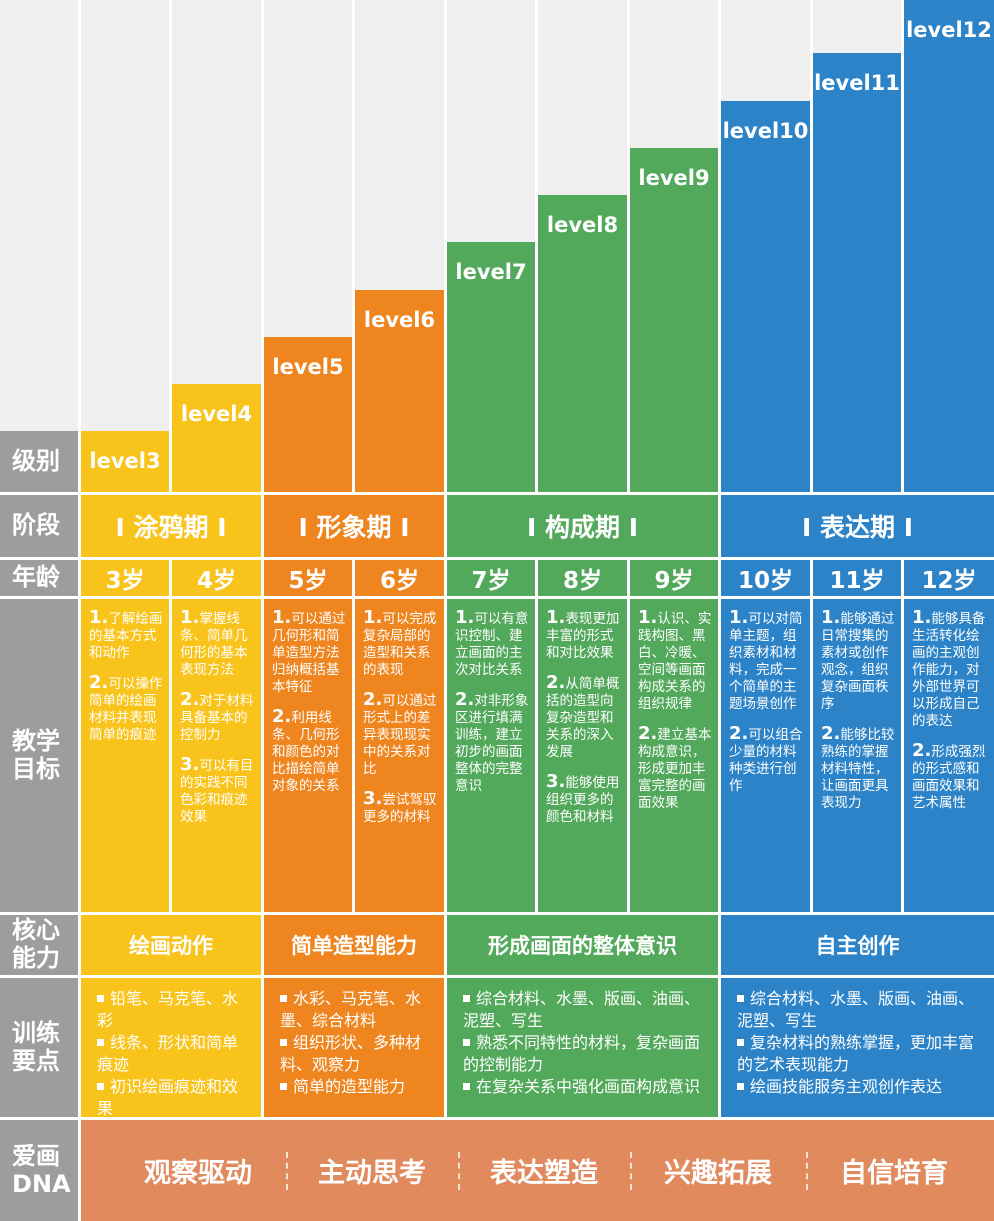 The height and width of the screenshot is (1221, 994). I want to click on dna-observation: 观察驱动, so click(198, 1173).